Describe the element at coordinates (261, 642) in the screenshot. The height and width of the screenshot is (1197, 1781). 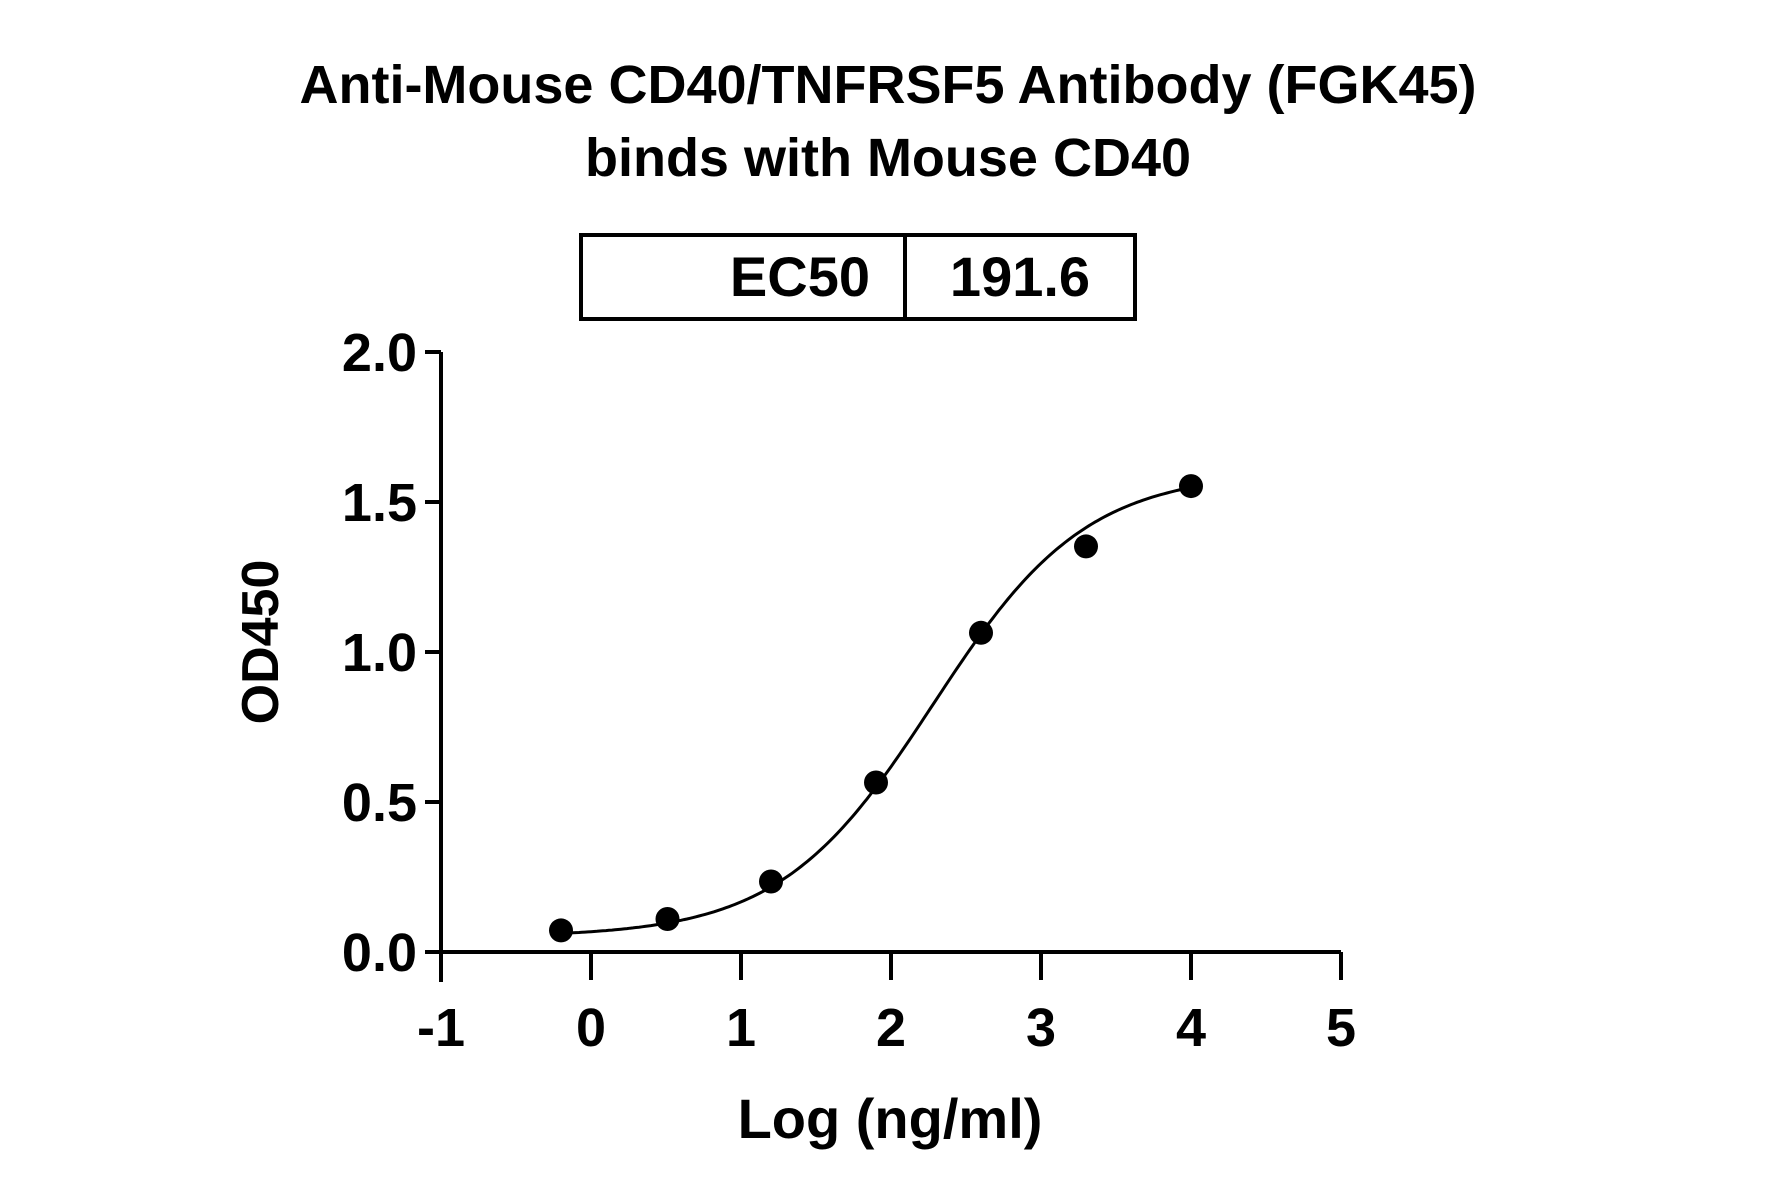
I see `y-axis-label: OD450` at that location.